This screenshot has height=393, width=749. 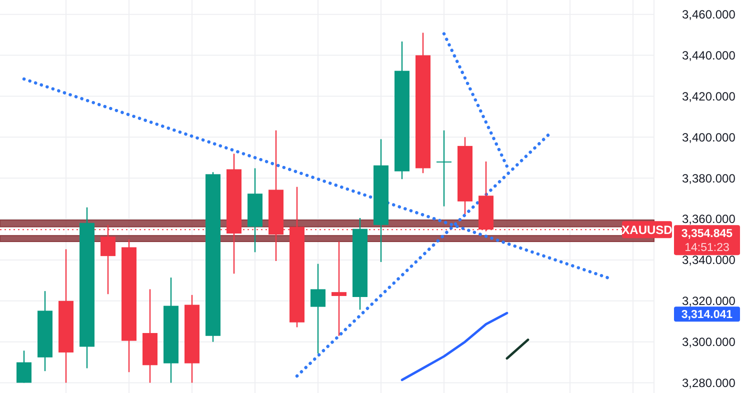 I want to click on y-tick-label: 3,380.000, so click(x=709, y=178).